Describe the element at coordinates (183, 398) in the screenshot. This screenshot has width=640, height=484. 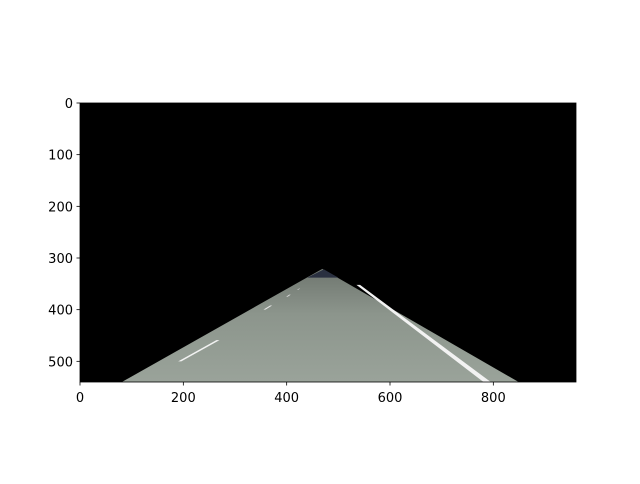
I see `x-tick-label: 200` at that location.